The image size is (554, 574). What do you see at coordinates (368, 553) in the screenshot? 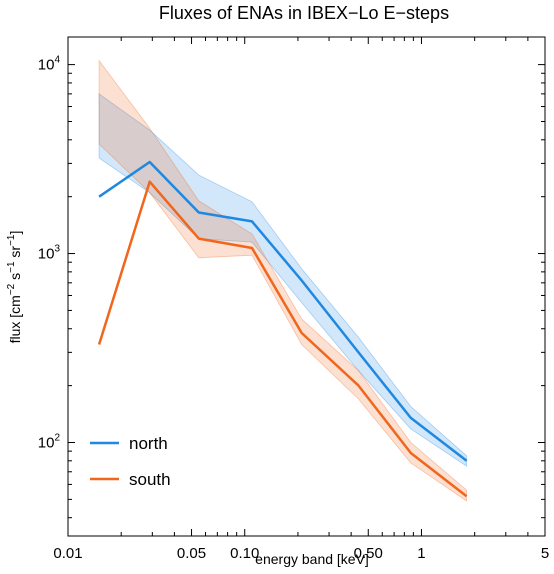
I see `x-tick-label: 0.50` at bounding box center [368, 553].